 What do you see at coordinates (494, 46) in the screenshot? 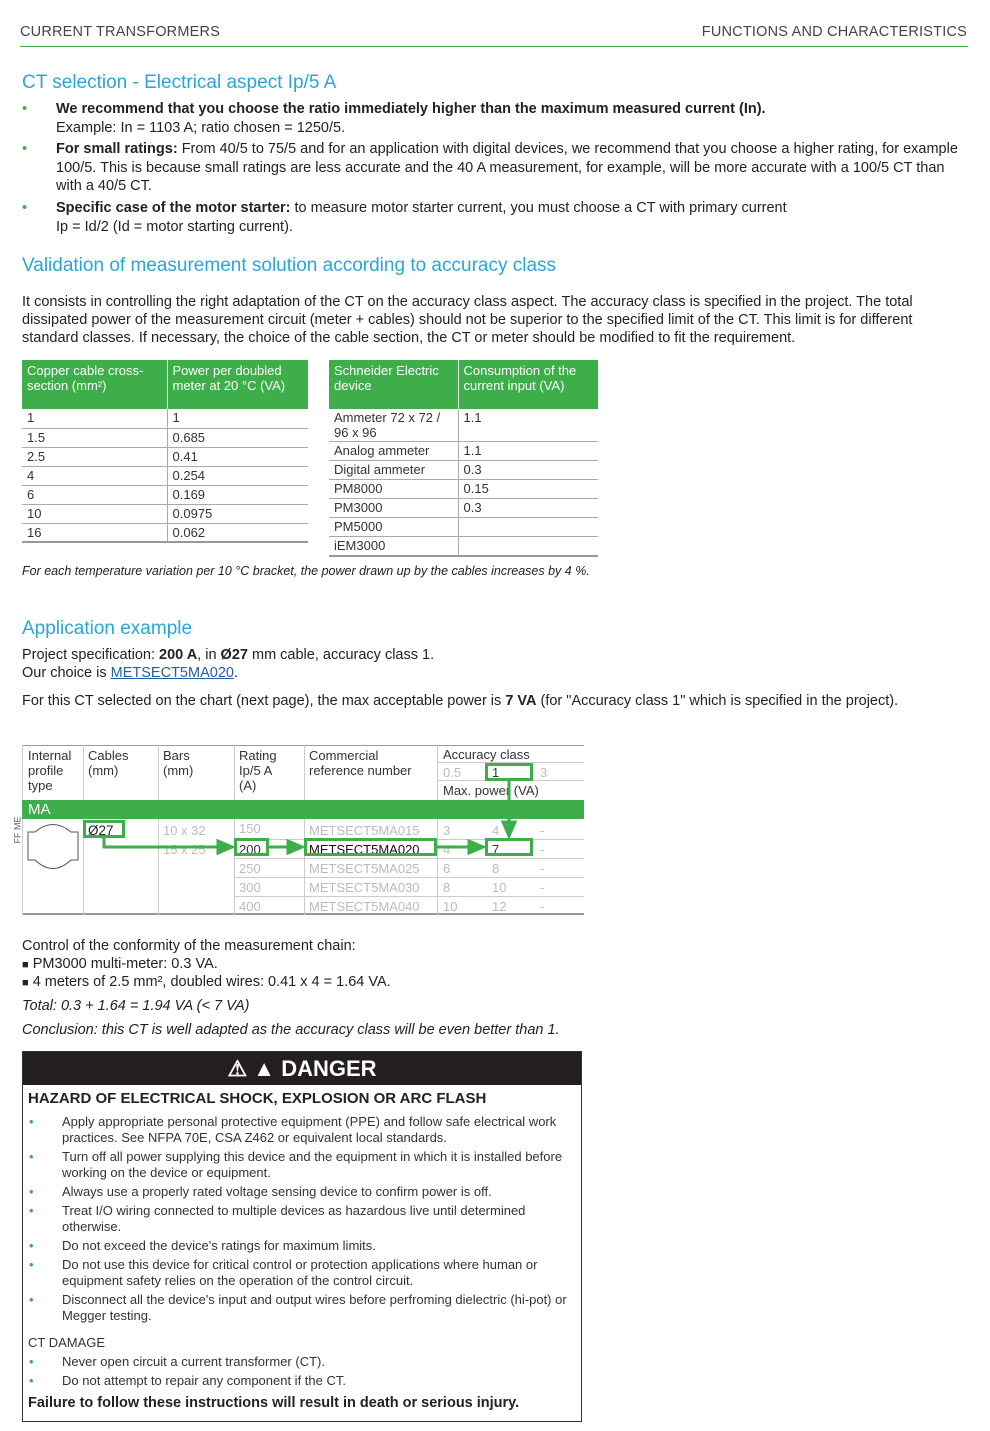
I see `header-divider` at bounding box center [494, 46].